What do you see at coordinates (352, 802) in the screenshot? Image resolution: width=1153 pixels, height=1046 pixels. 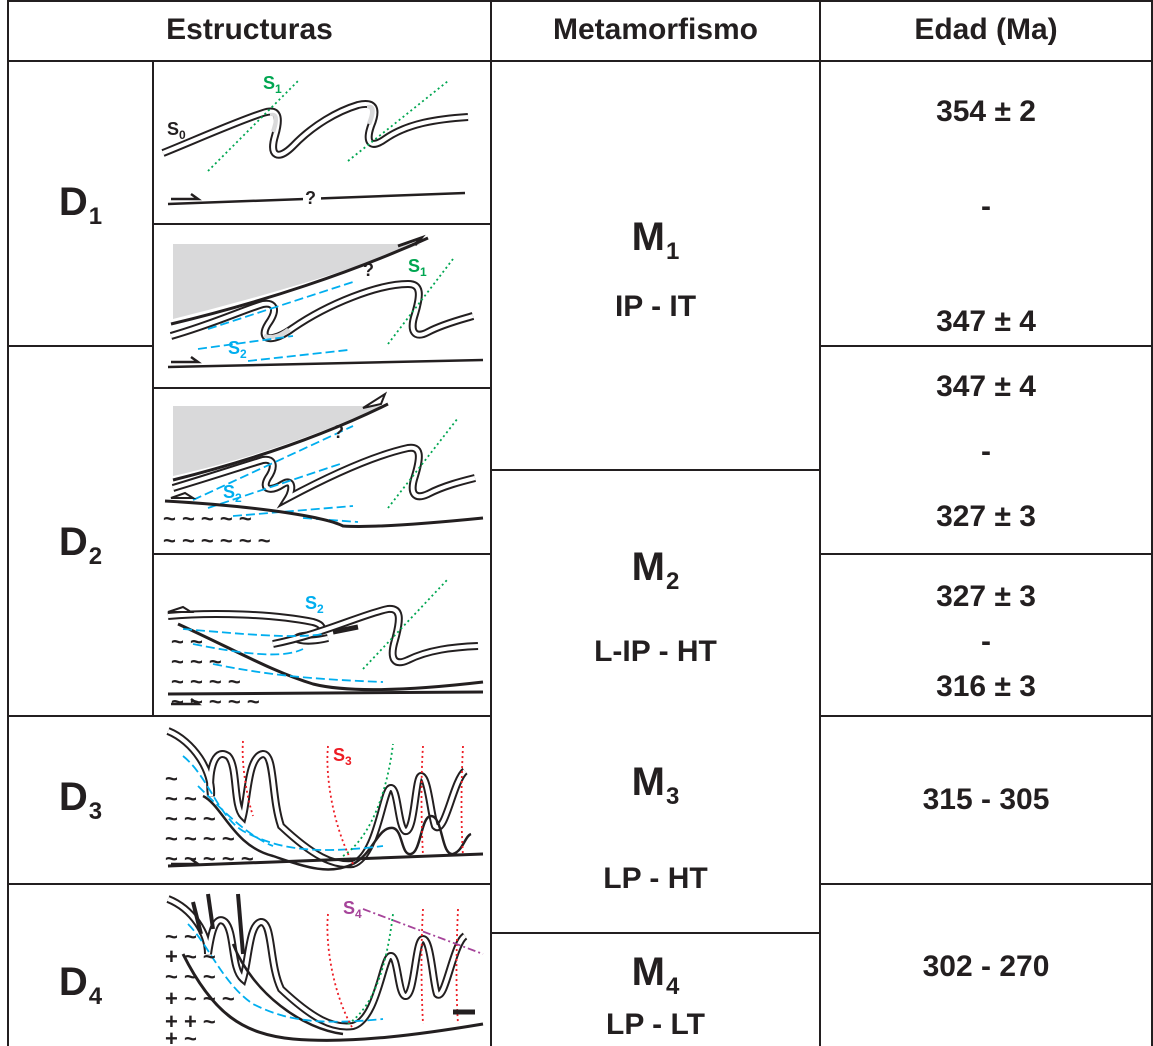 I see `s3-cleavage` at bounding box center [352, 802].